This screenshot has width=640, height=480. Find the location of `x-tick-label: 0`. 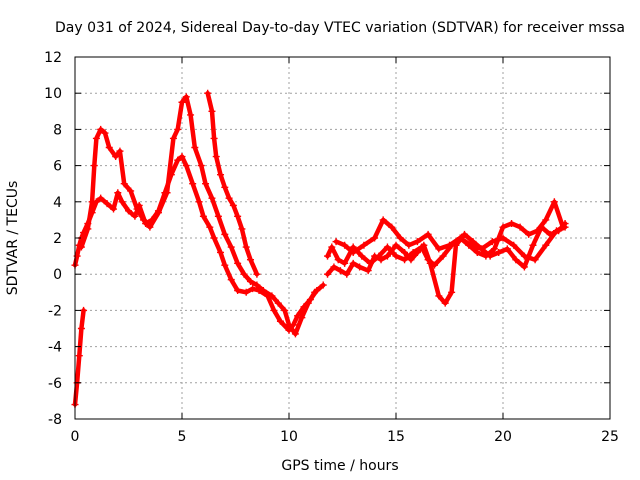

x-tick-label: 0 is located at coordinates (75, 437).